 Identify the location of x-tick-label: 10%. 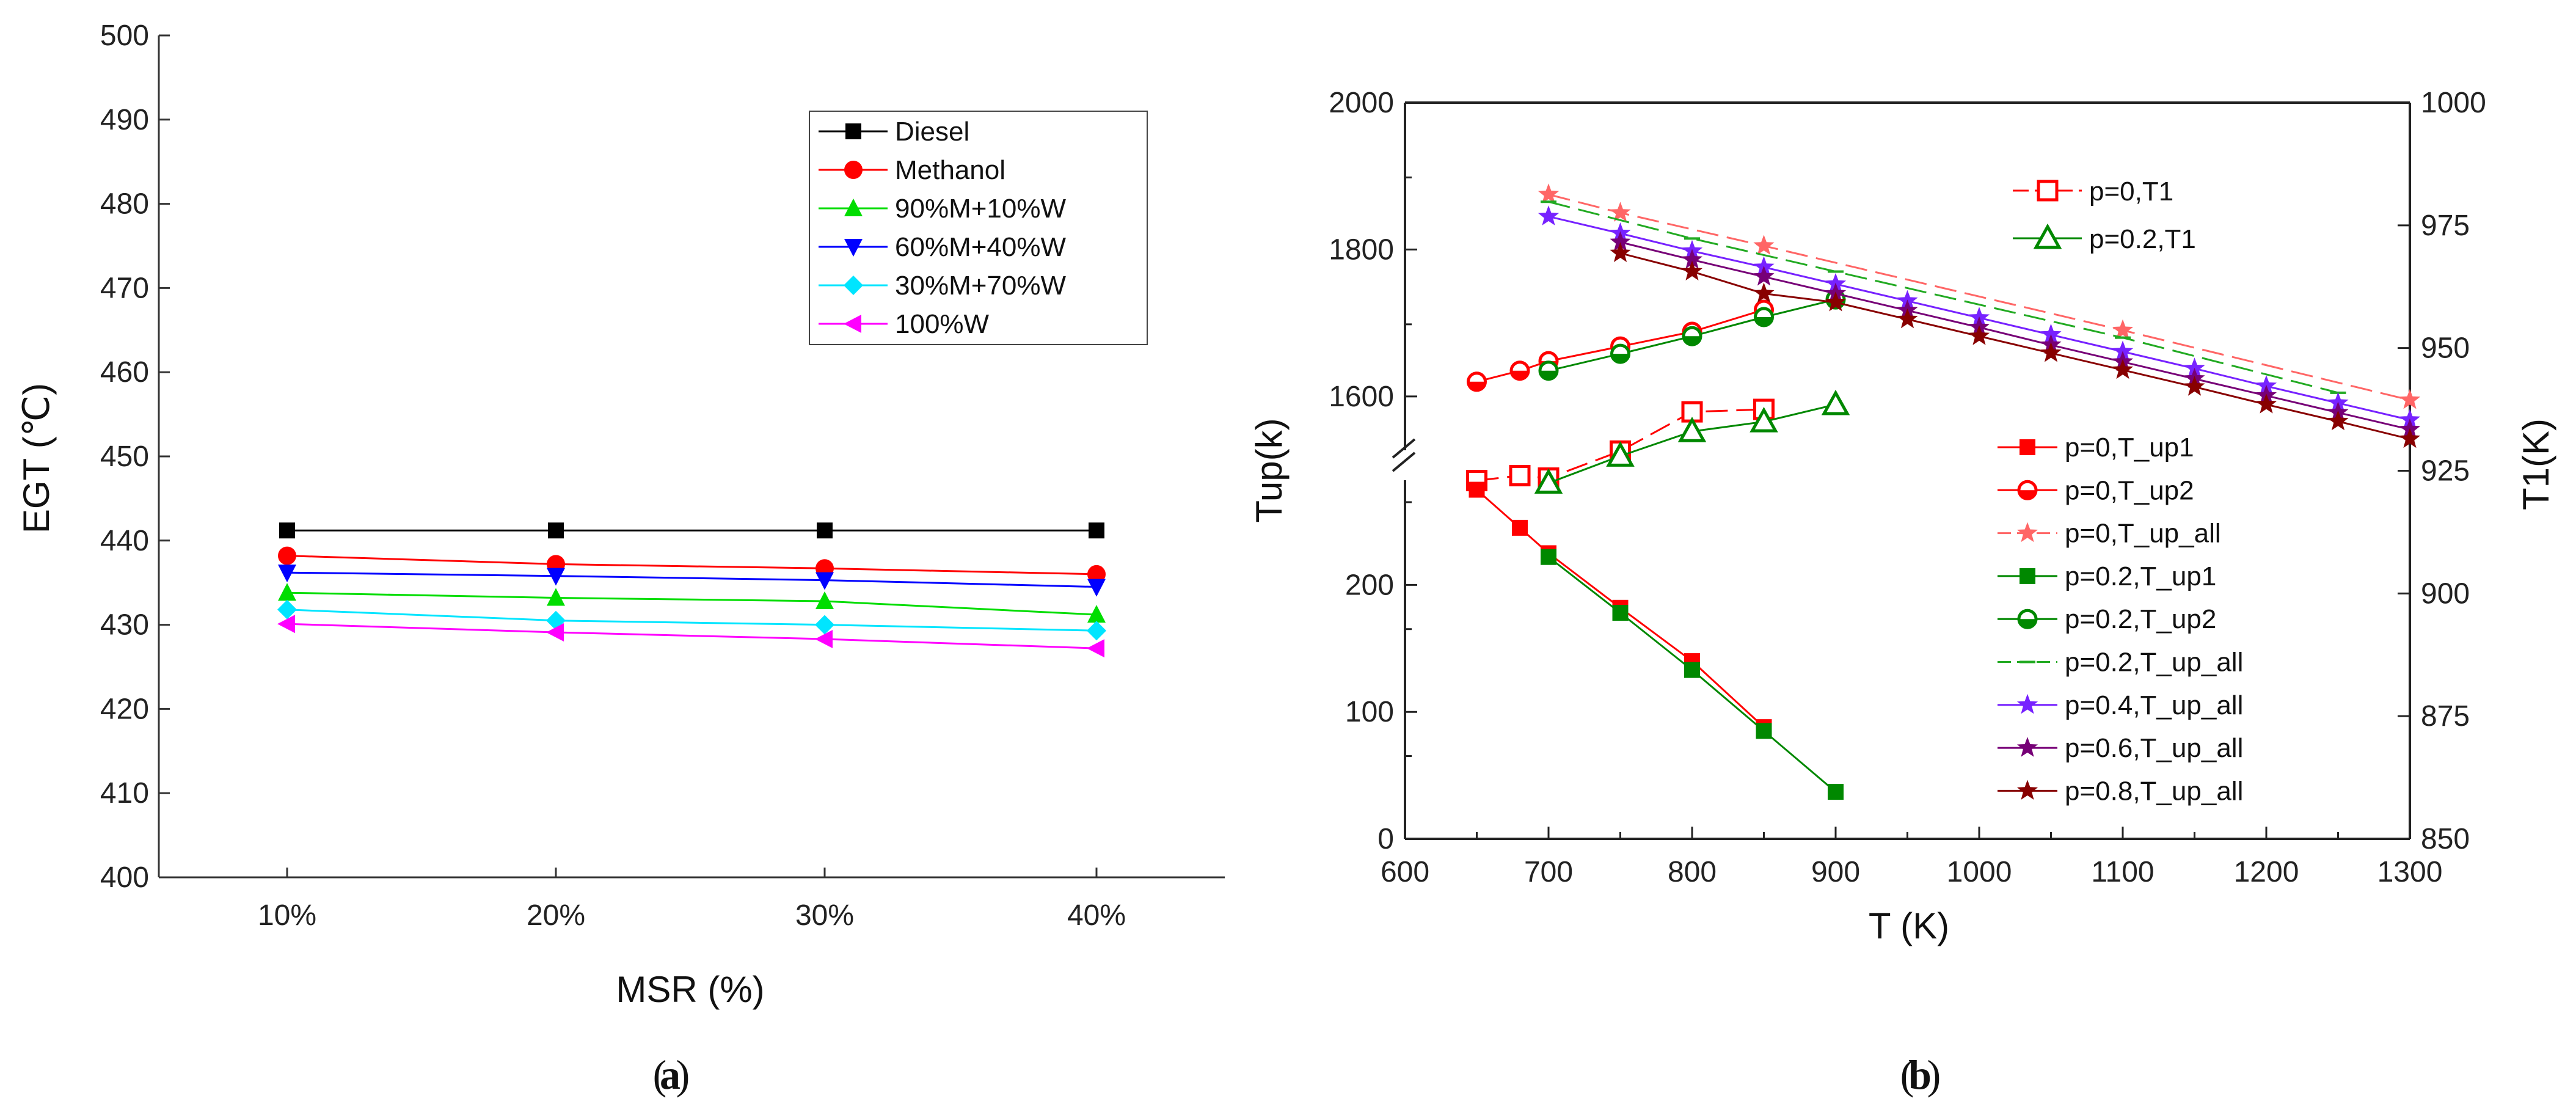
(287, 915).